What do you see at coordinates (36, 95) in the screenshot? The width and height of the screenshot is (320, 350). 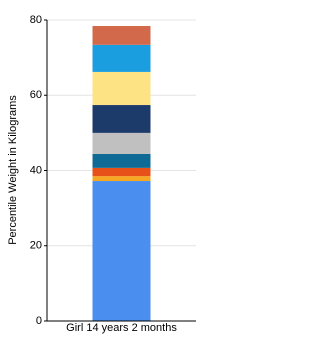 I see `y-tick-label: 60` at bounding box center [36, 95].